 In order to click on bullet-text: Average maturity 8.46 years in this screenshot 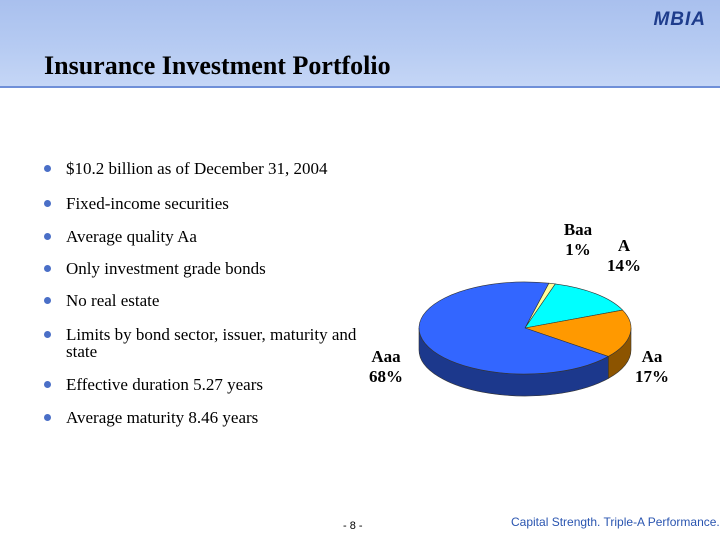, I will do `click(162, 417)`.